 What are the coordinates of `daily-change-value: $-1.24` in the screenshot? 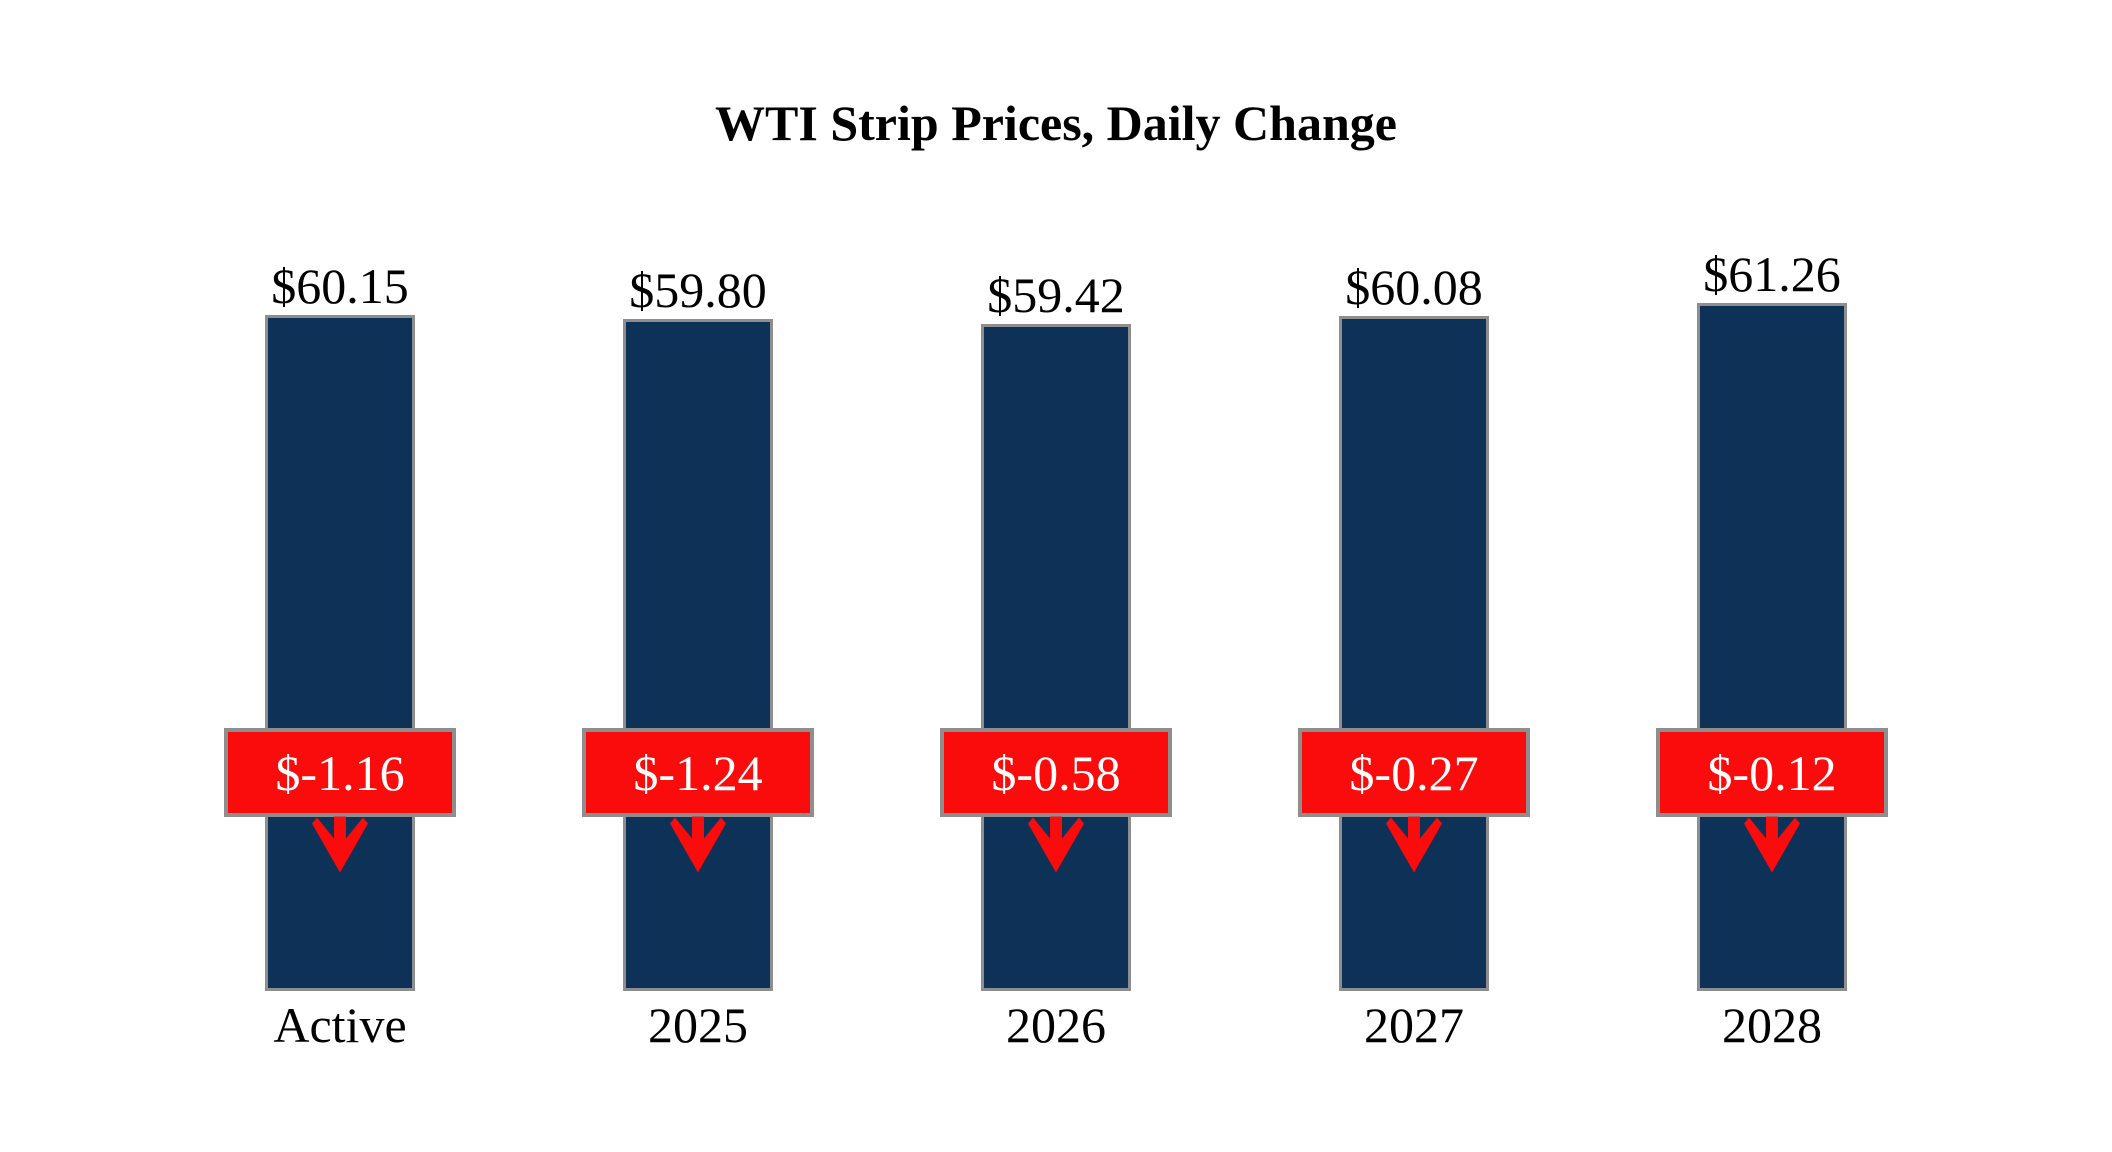 It's located at (698, 772).